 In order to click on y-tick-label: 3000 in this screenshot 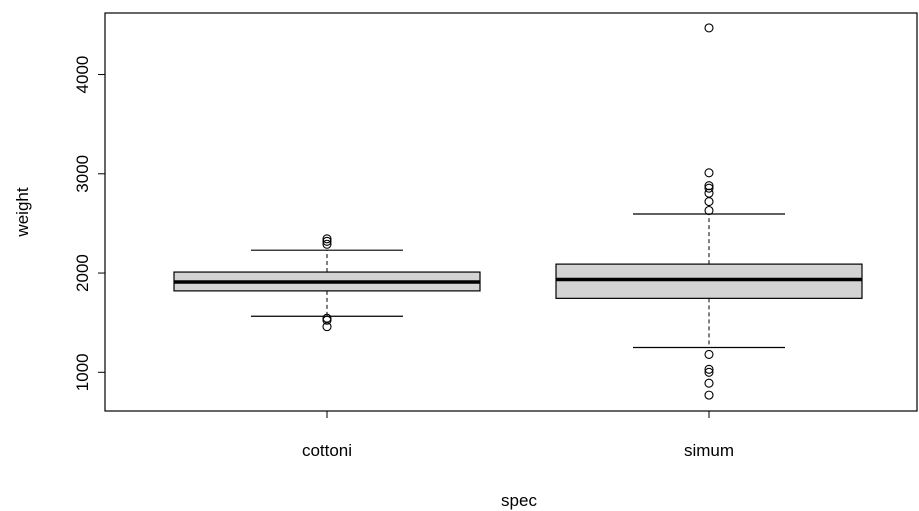, I will do `click(82, 174)`.